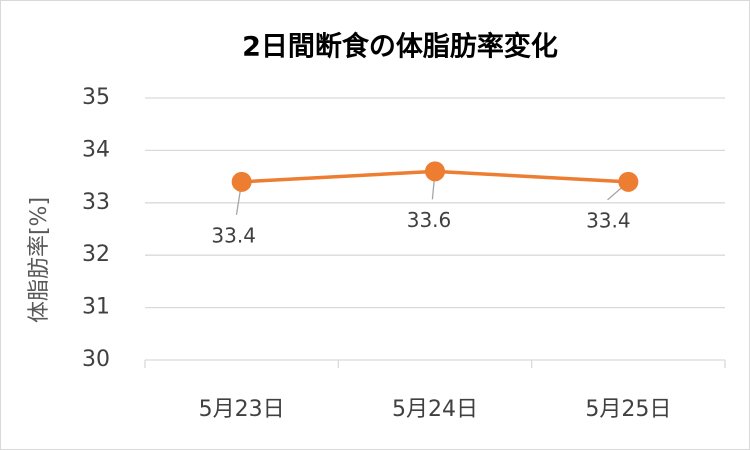 The height and width of the screenshot is (450, 750). I want to click on y-tick-label: 33, so click(96, 202).